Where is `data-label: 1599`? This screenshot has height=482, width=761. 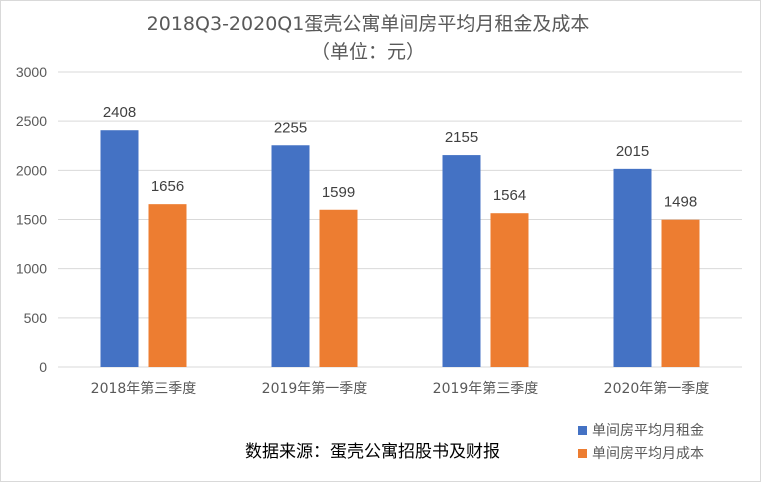
data-label: 1599 is located at coordinates (338, 192).